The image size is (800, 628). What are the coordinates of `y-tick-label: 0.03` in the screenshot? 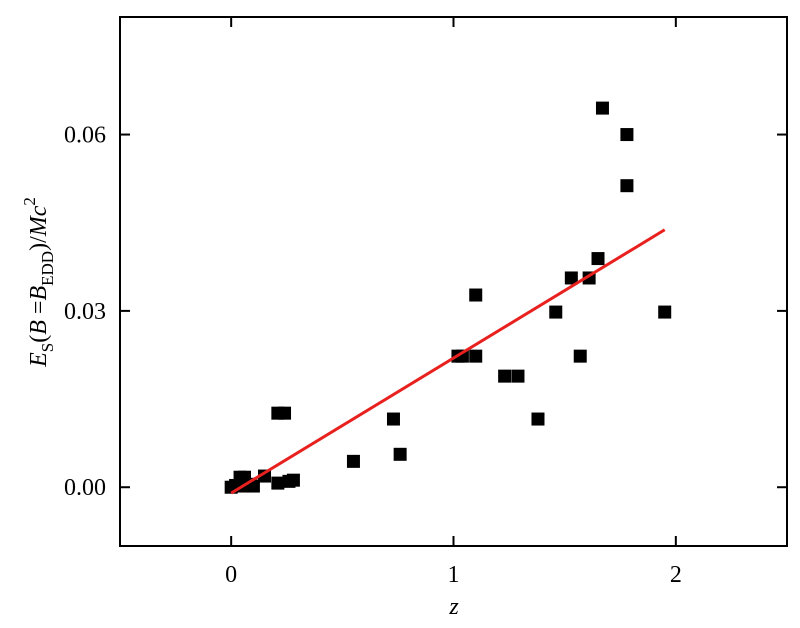 It's located at (85, 312).